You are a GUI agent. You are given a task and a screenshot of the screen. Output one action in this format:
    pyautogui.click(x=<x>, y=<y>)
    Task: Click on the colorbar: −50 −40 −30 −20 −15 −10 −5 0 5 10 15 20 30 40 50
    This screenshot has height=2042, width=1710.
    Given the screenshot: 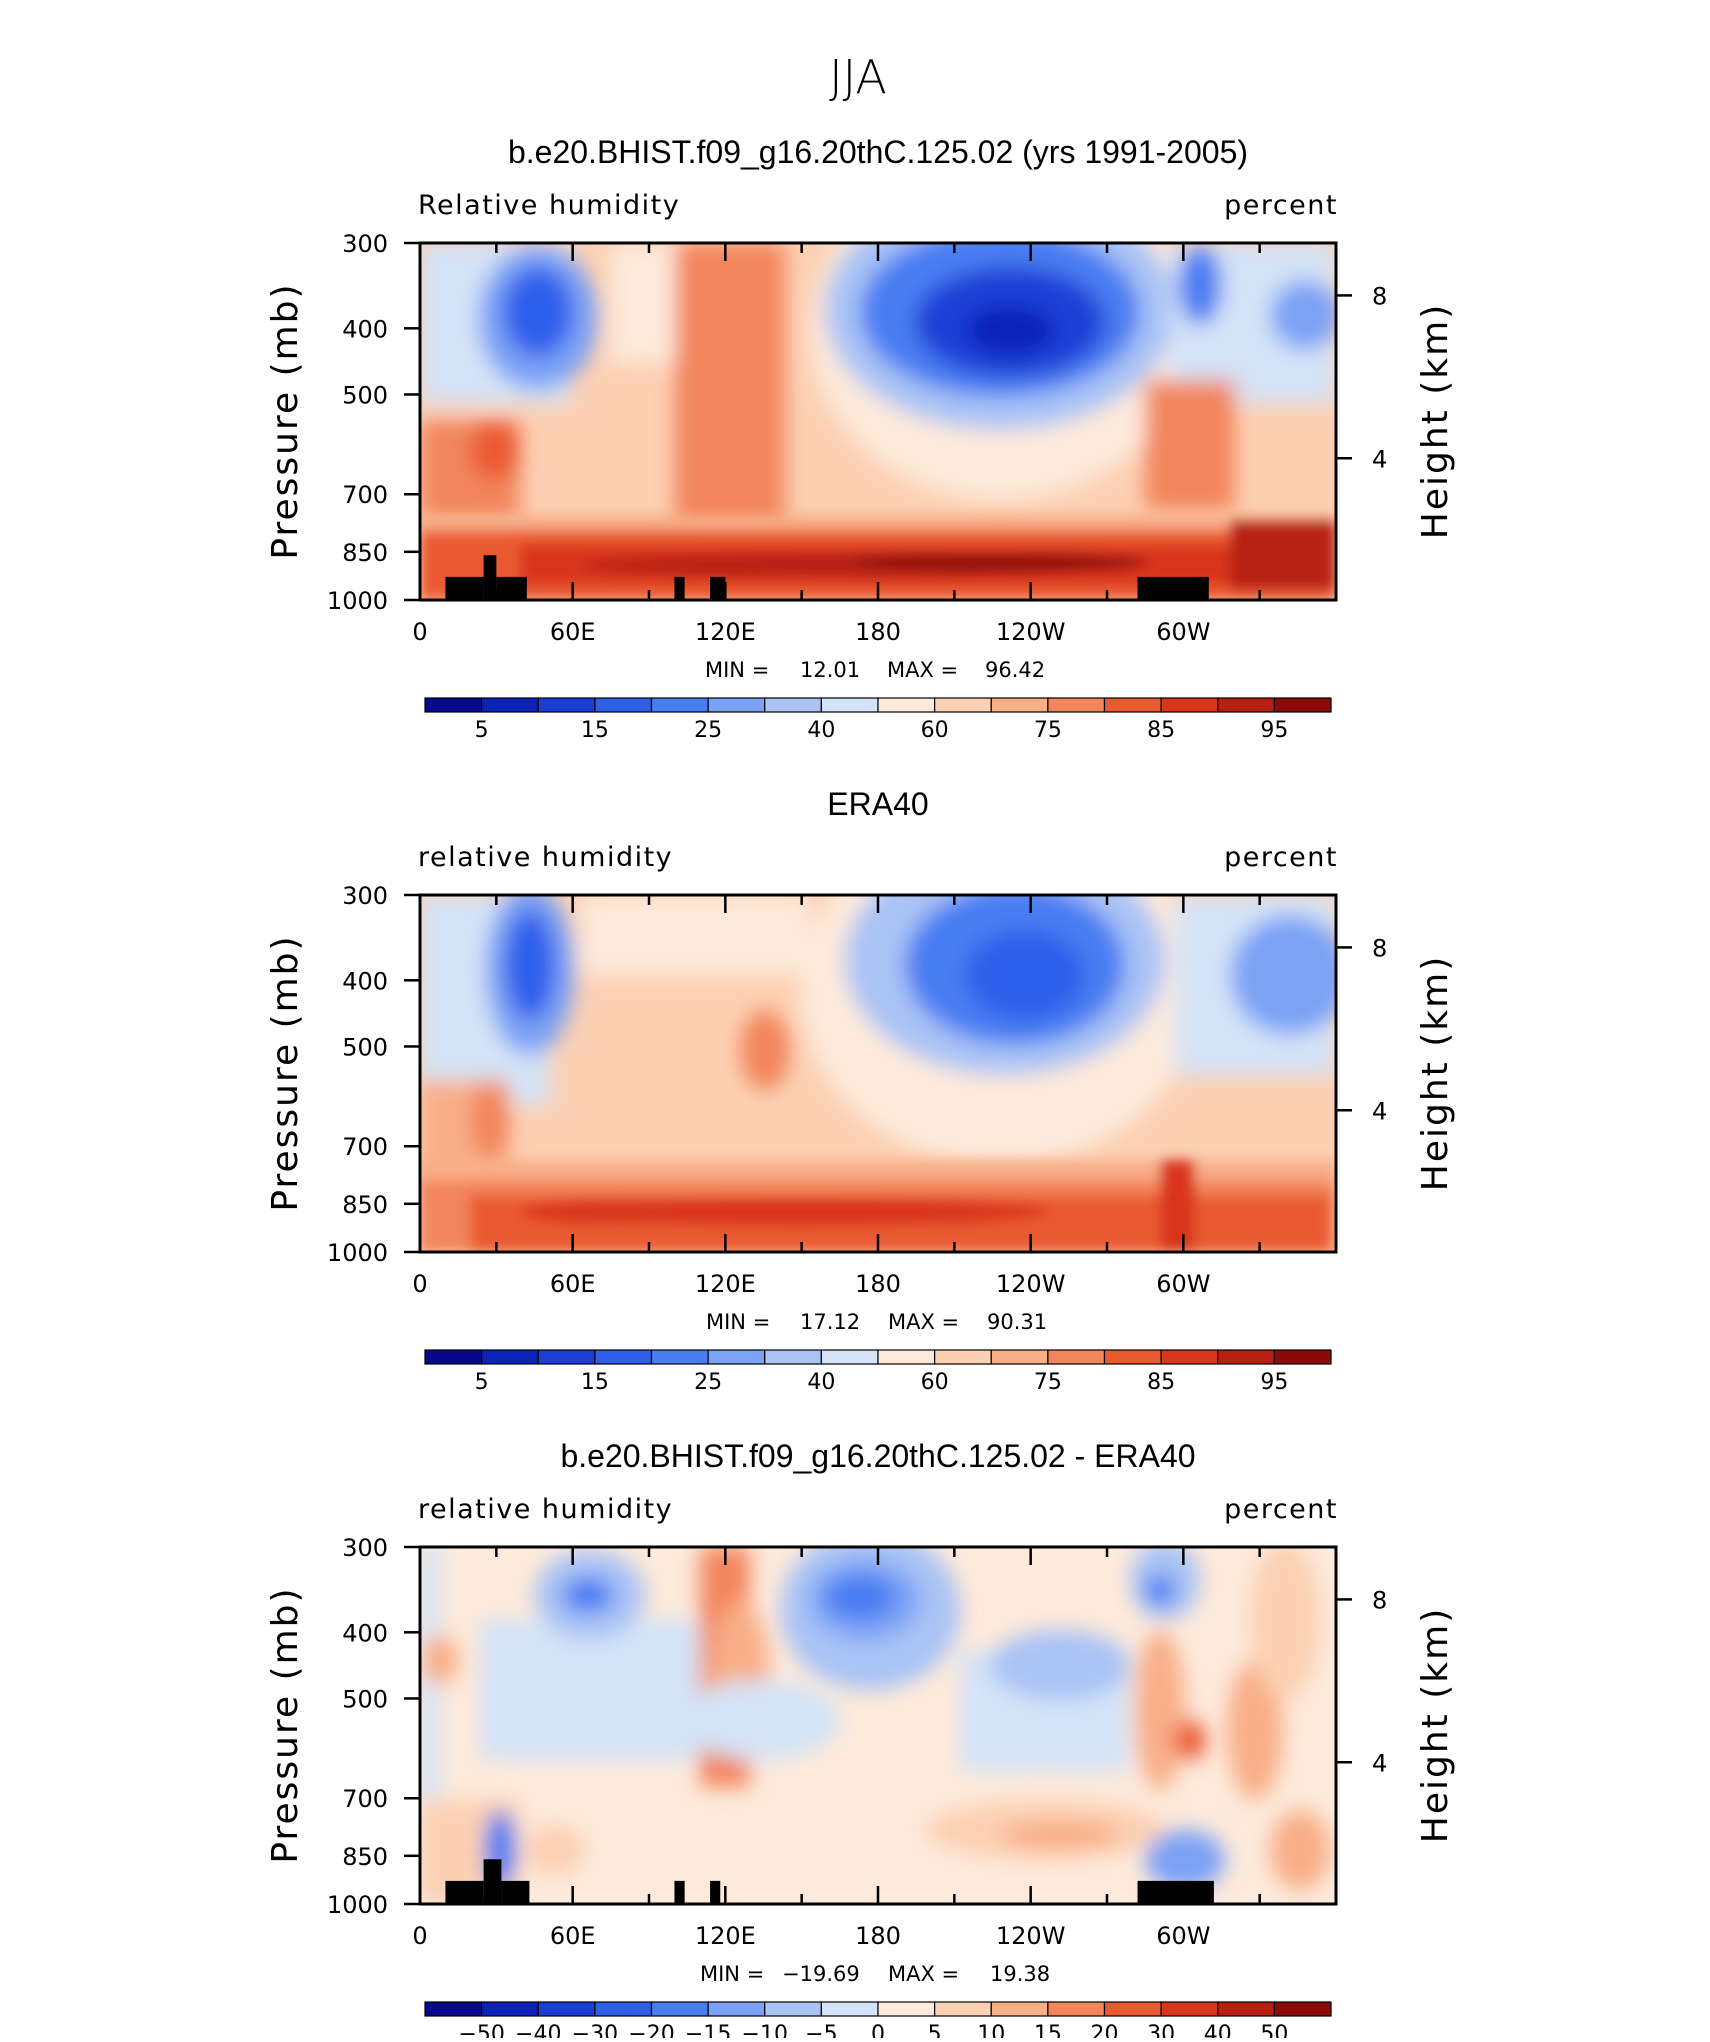 What is the action you would take?
    pyautogui.click(x=878, y=2021)
    